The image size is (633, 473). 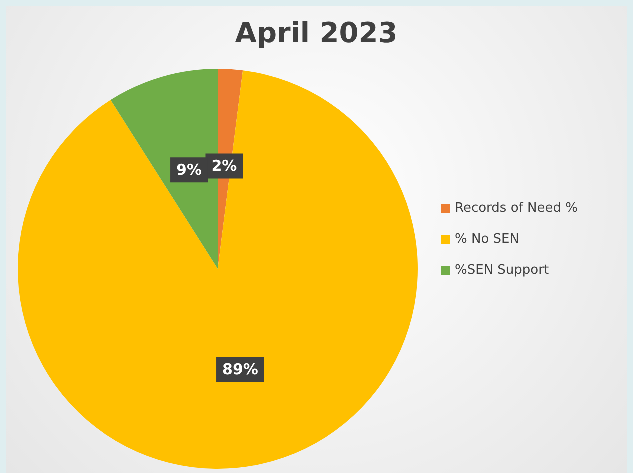 I want to click on legend-label: % No SEN, so click(x=487, y=239).